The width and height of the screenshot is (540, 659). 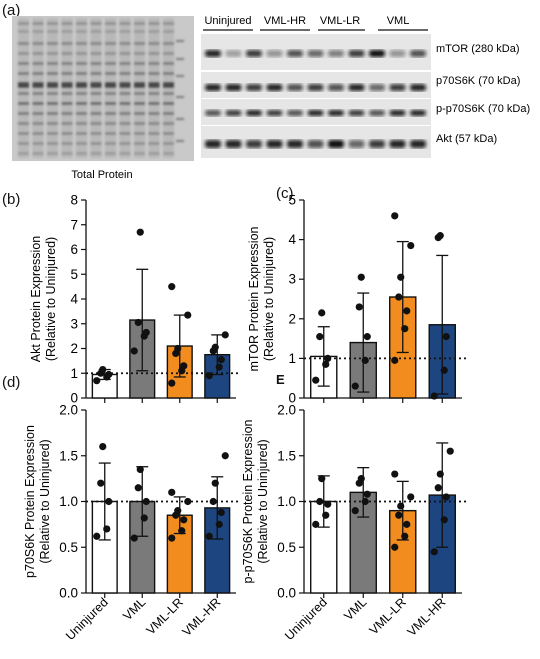 I want to click on blot-group-label: VML-HR, so click(x=285, y=21).